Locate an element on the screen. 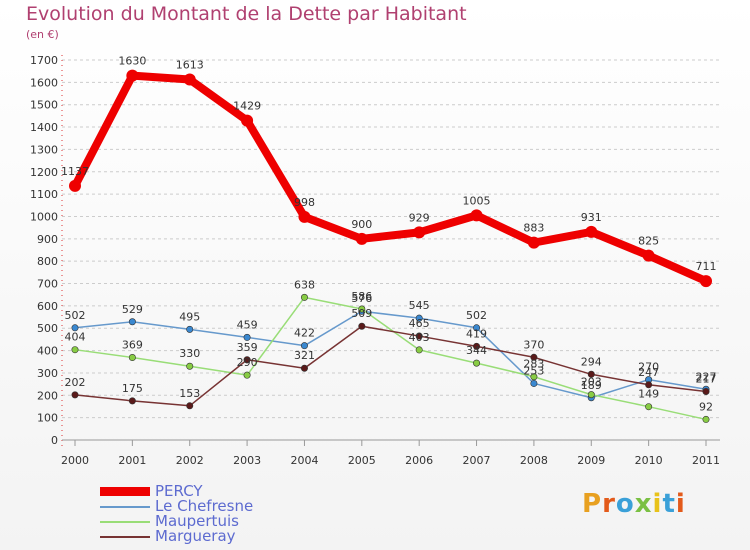 Image resolution: width=750 pixels, height=550 pixels. data-label-le-chefresne: 253 is located at coordinates (533, 370).